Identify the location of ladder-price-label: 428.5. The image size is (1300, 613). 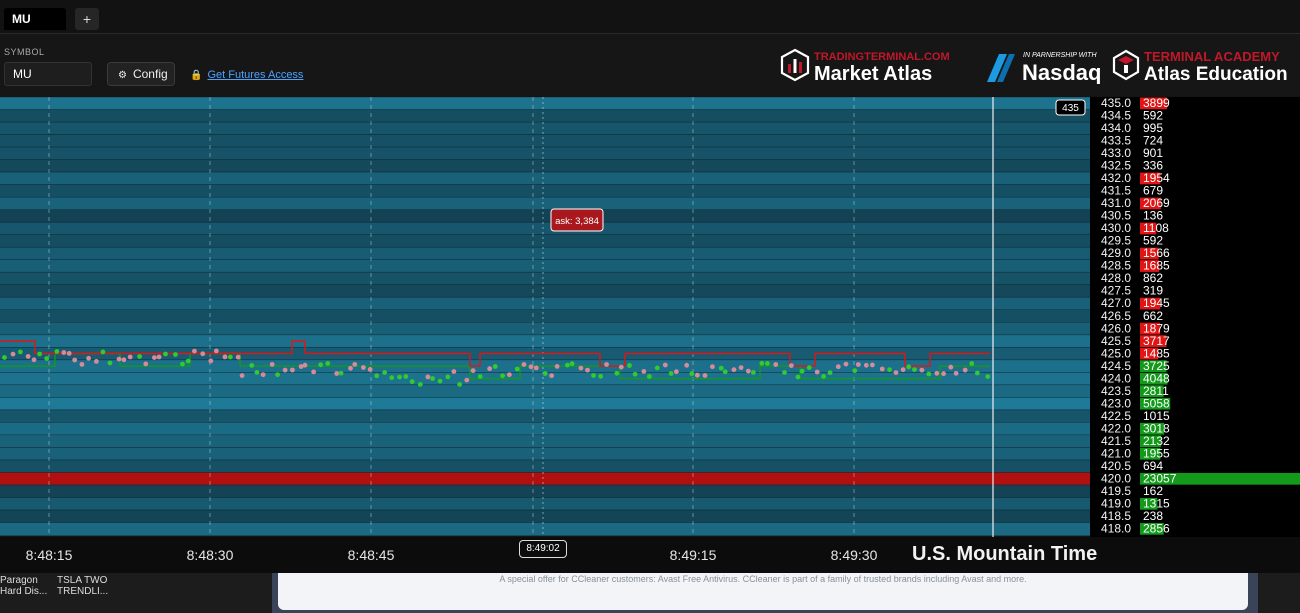
(1116, 266).